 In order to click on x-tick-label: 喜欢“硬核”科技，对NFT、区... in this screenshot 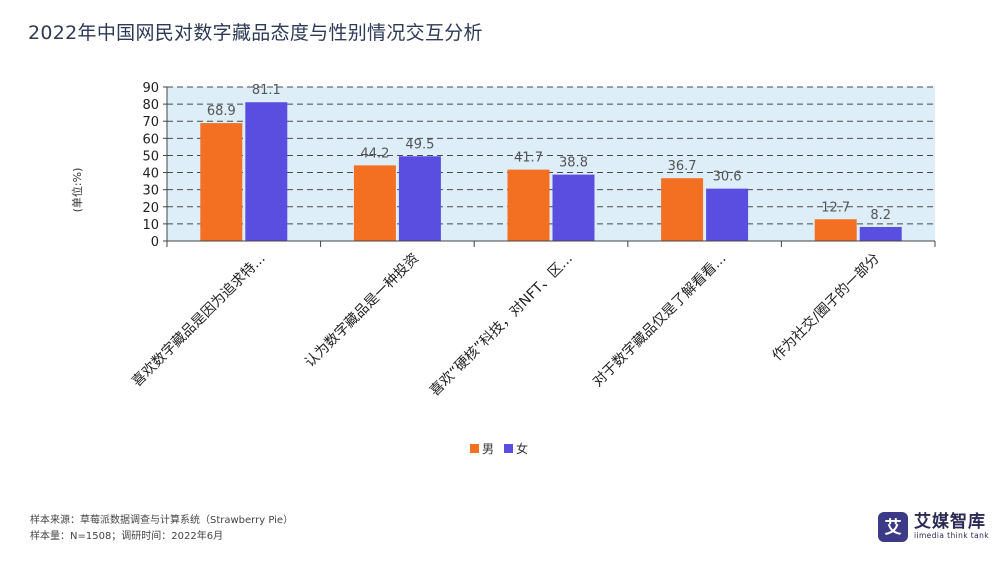, I will do `click(501, 325)`.